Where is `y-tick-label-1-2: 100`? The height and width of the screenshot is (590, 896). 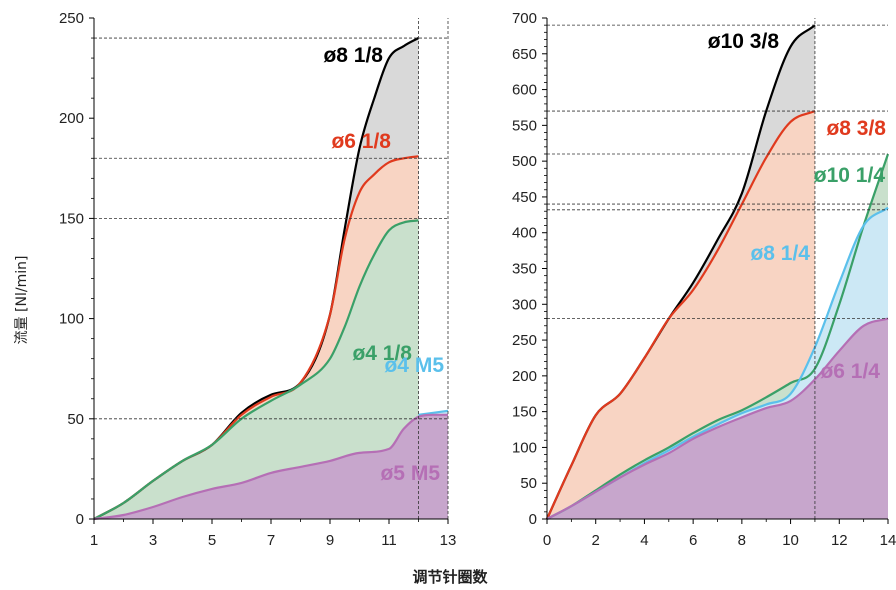
y-tick-label-1-2: 100 is located at coordinates (524, 447).